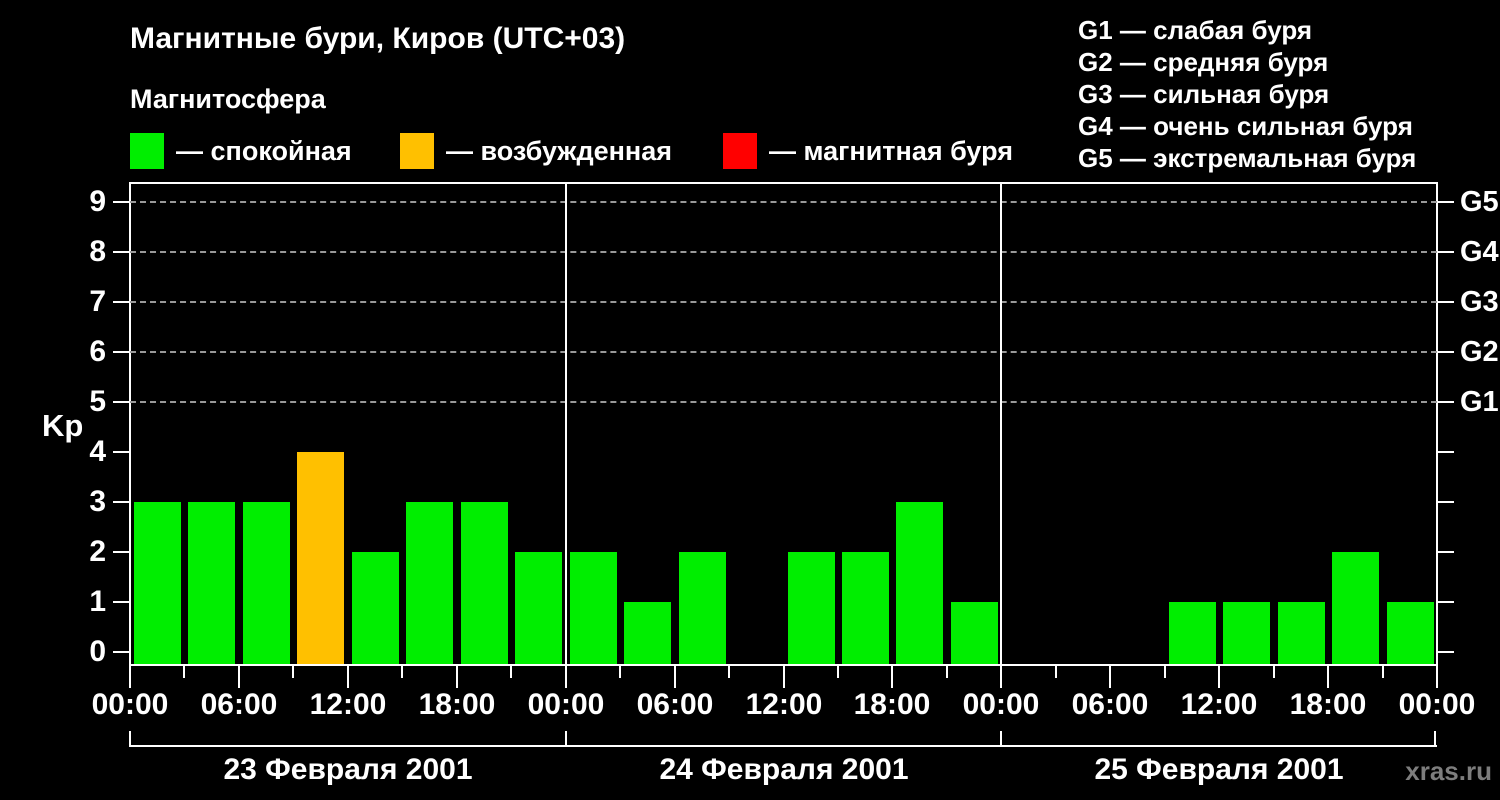 The width and height of the screenshot is (1500, 800). I want to click on x-tick-label-0h: 00:00, so click(130, 704).